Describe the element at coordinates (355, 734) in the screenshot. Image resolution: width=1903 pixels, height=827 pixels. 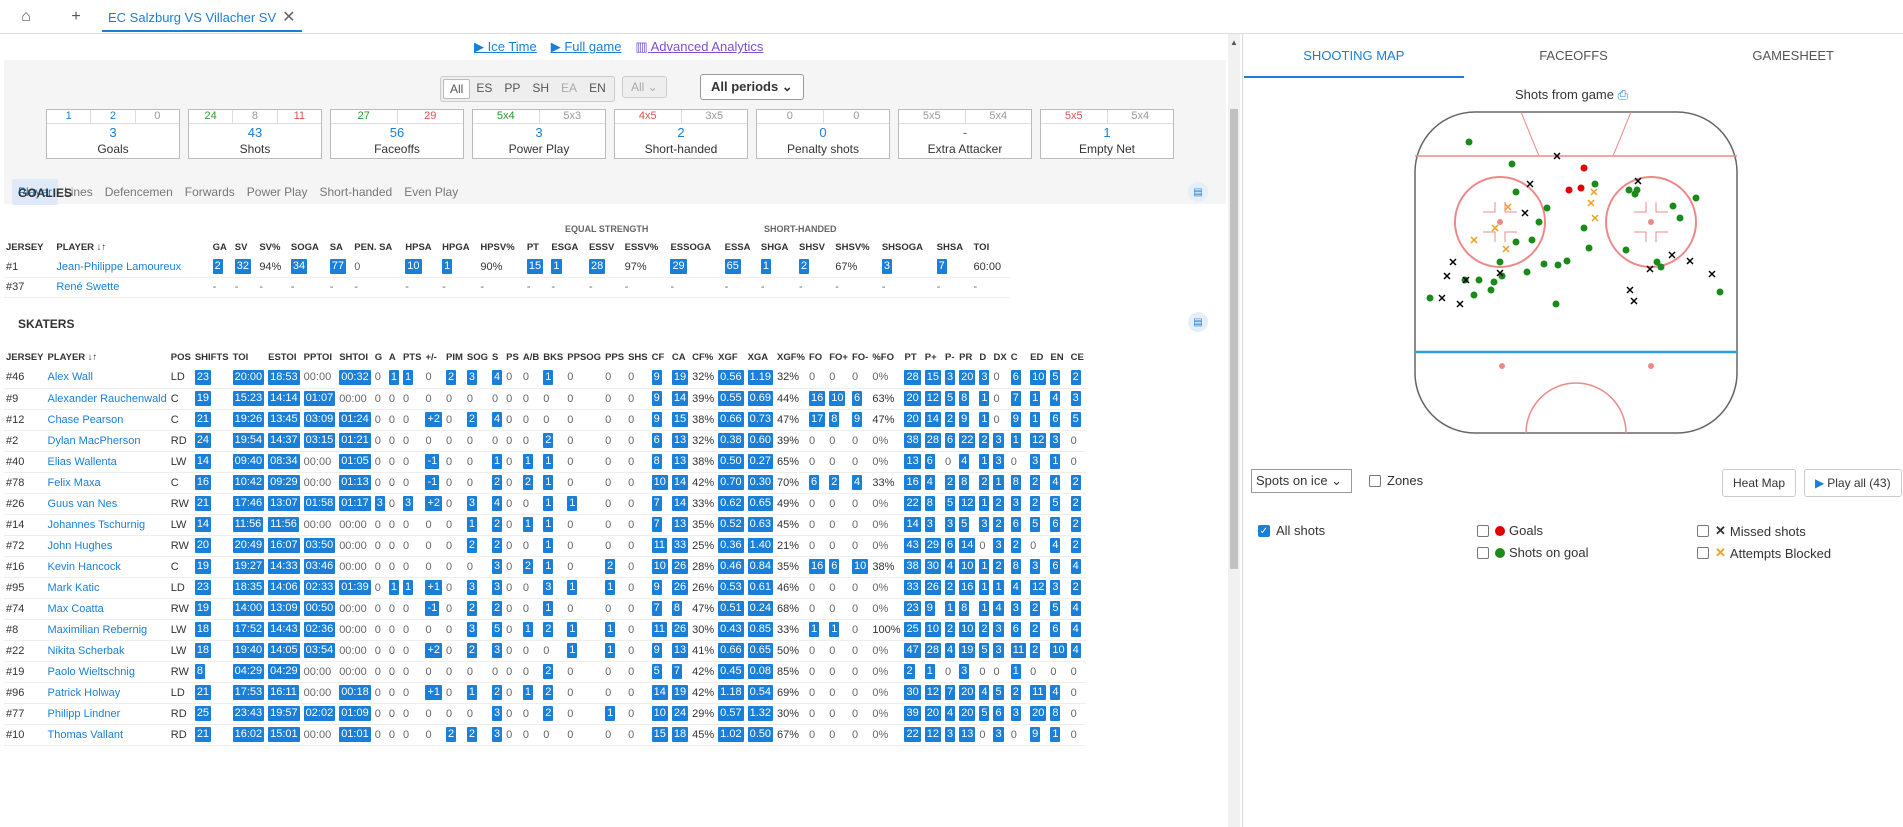
I see `boxed-value: 01:01` at that location.